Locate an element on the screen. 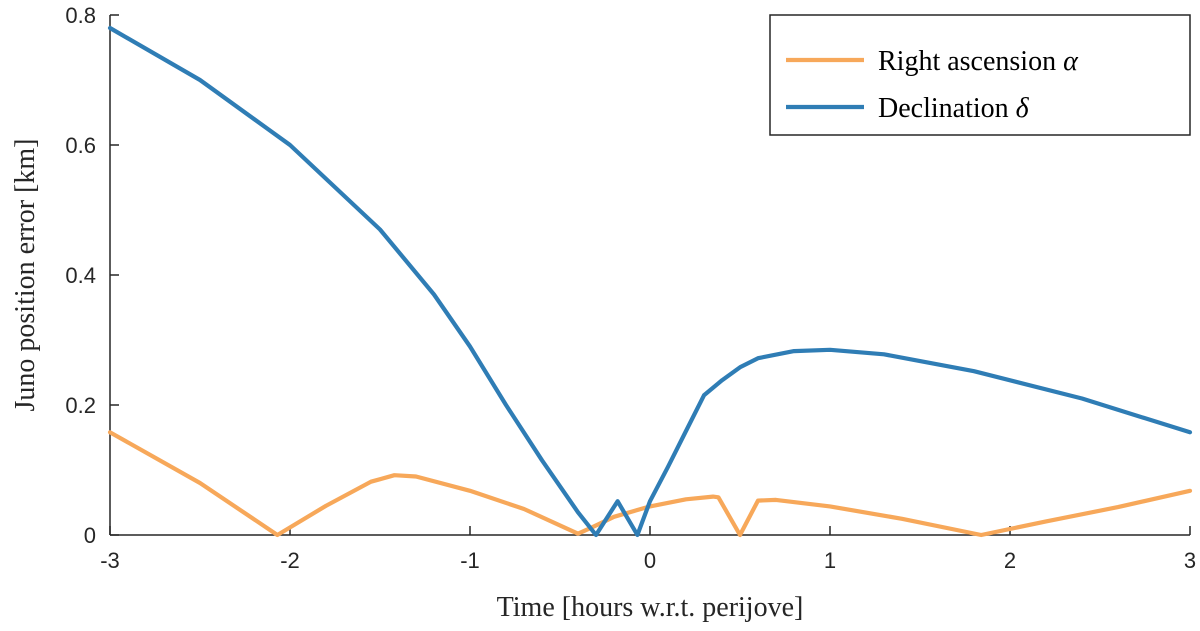  legend-box is located at coordinates (980, 75).